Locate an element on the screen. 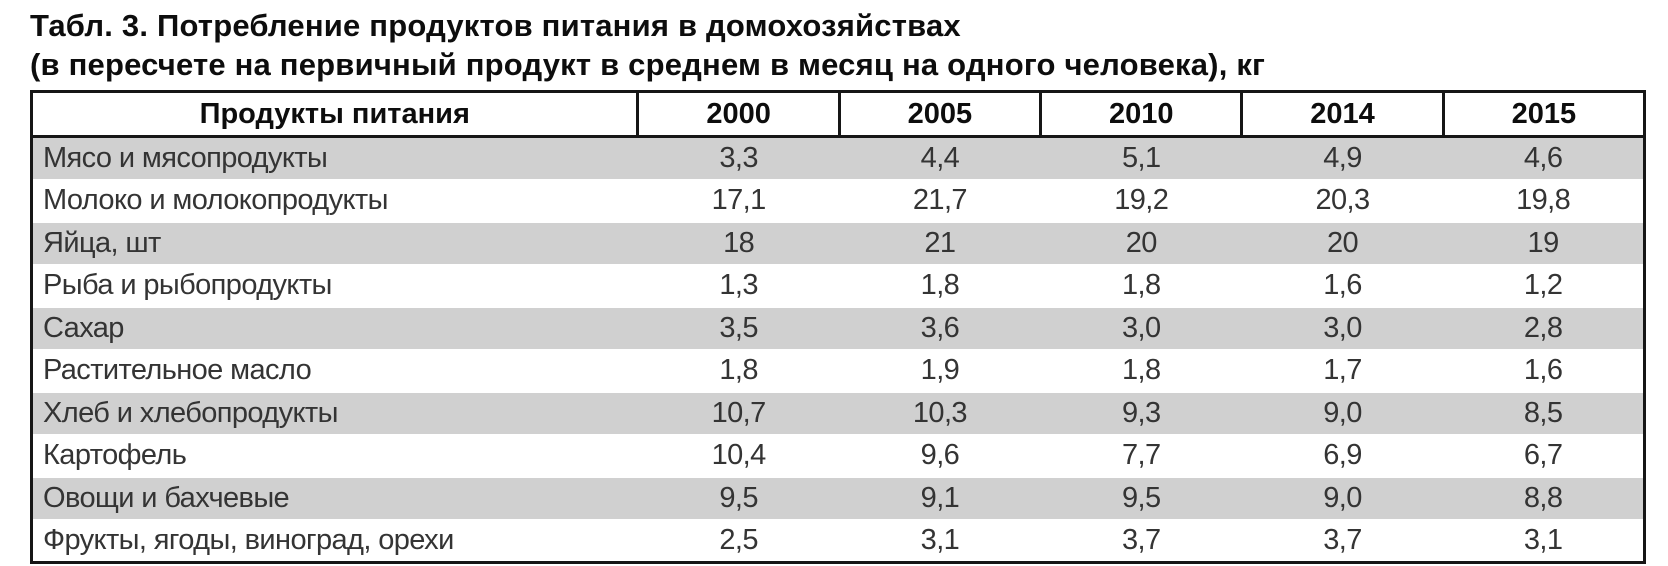 This screenshot has width=1668, height=566. row-value: 20,3 is located at coordinates (1342, 200).